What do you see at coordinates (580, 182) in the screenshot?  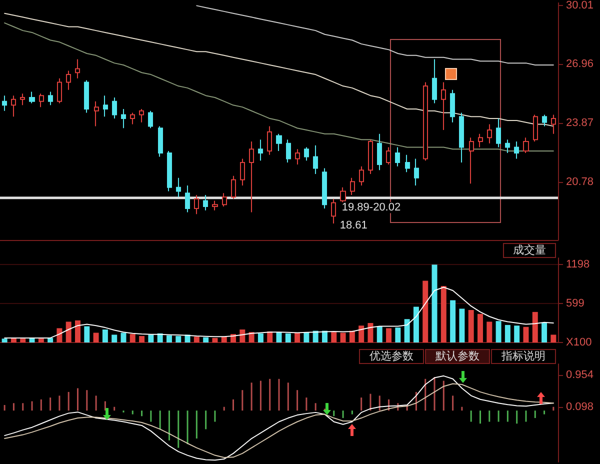 I see `y-tick-label: 20.78` at bounding box center [580, 182].